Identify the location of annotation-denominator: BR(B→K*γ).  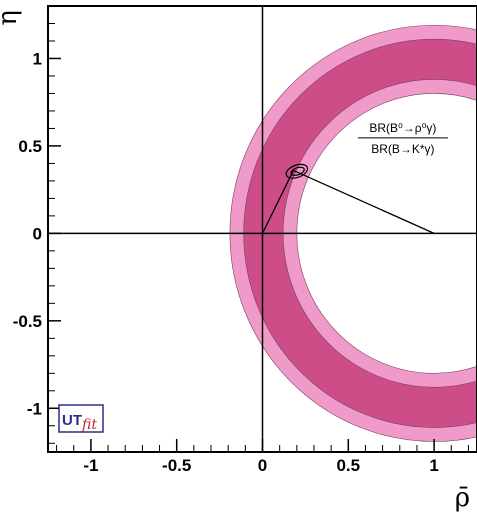
(402, 149).